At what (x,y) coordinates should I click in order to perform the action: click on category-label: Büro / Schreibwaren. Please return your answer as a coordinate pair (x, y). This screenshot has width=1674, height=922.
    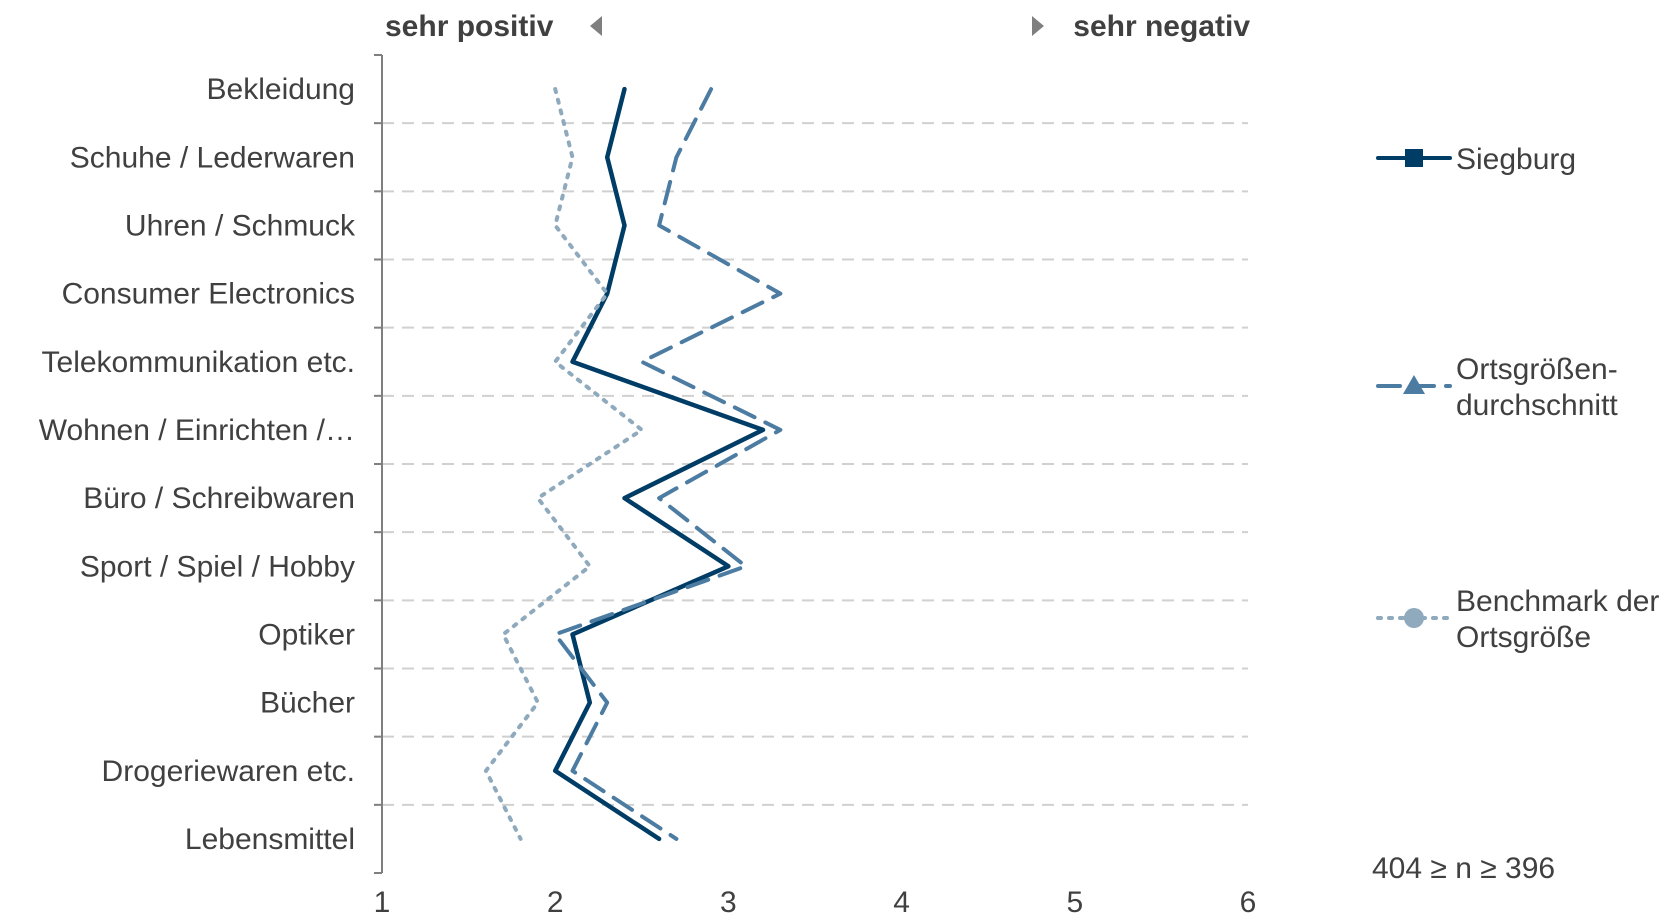
    Looking at the image, I should click on (219, 498).